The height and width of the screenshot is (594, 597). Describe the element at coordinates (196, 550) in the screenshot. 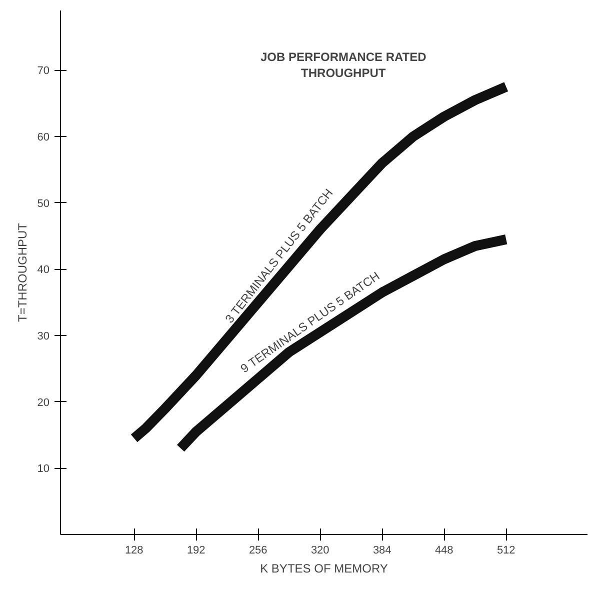

I see `x-tick-label: 192` at that location.